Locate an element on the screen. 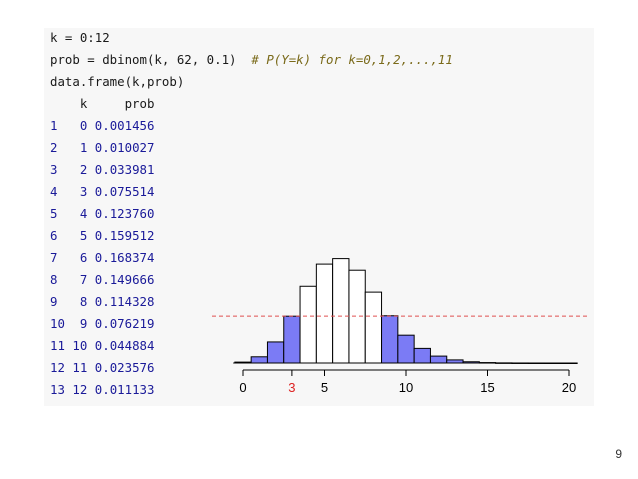 The height and width of the screenshot is (479, 638). bar-k4 is located at coordinates (308, 324).